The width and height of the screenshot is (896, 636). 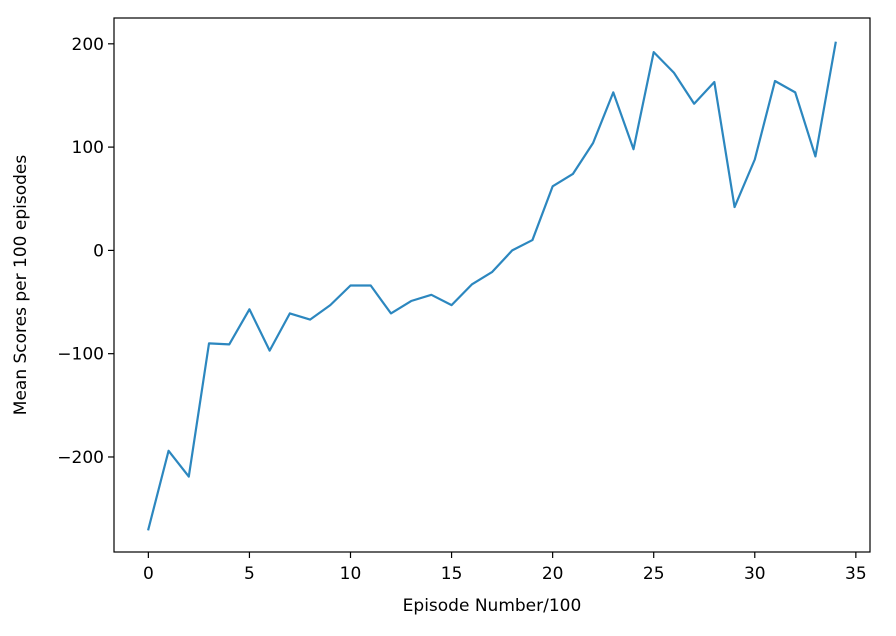 What do you see at coordinates (553, 574) in the screenshot?
I see `x-tick-label-4: 20` at bounding box center [553, 574].